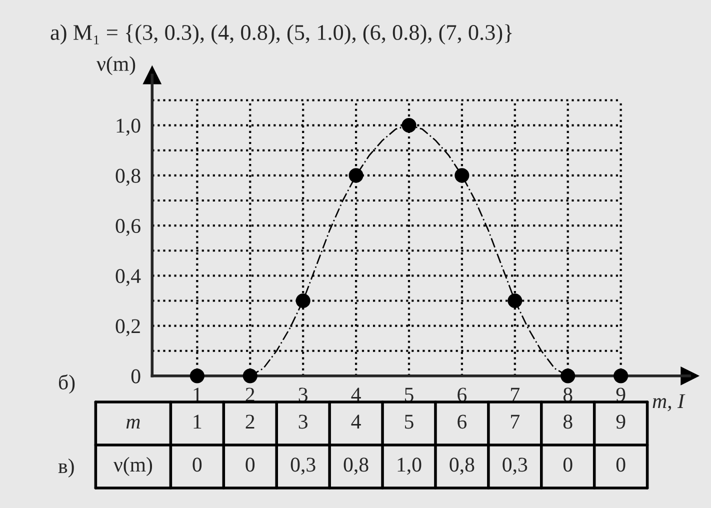  Describe the element at coordinates (135, 376) in the screenshot. I see `y-tick-label: 0` at that location.